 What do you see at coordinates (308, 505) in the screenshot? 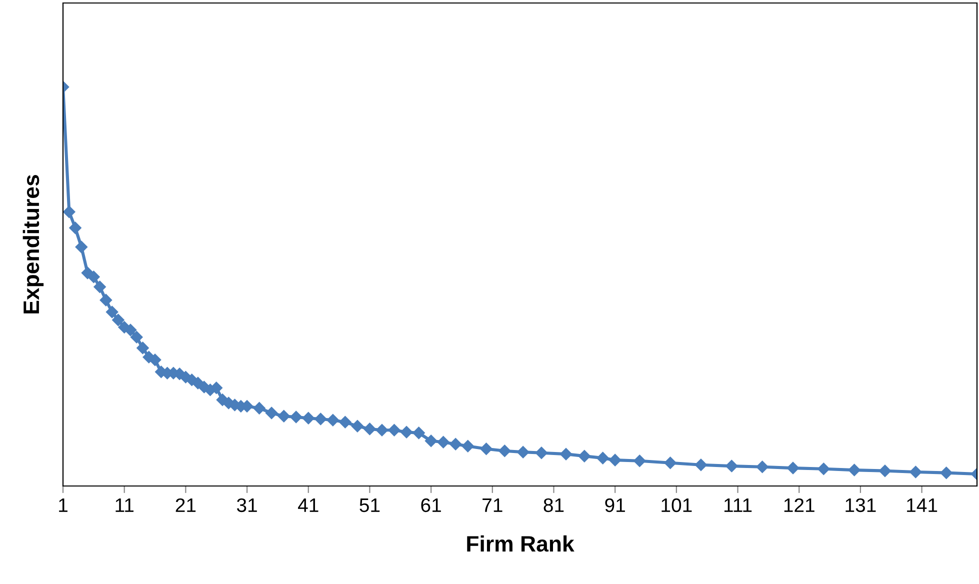
I see `x-tick-label: 41` at bounding box center [308, 505].